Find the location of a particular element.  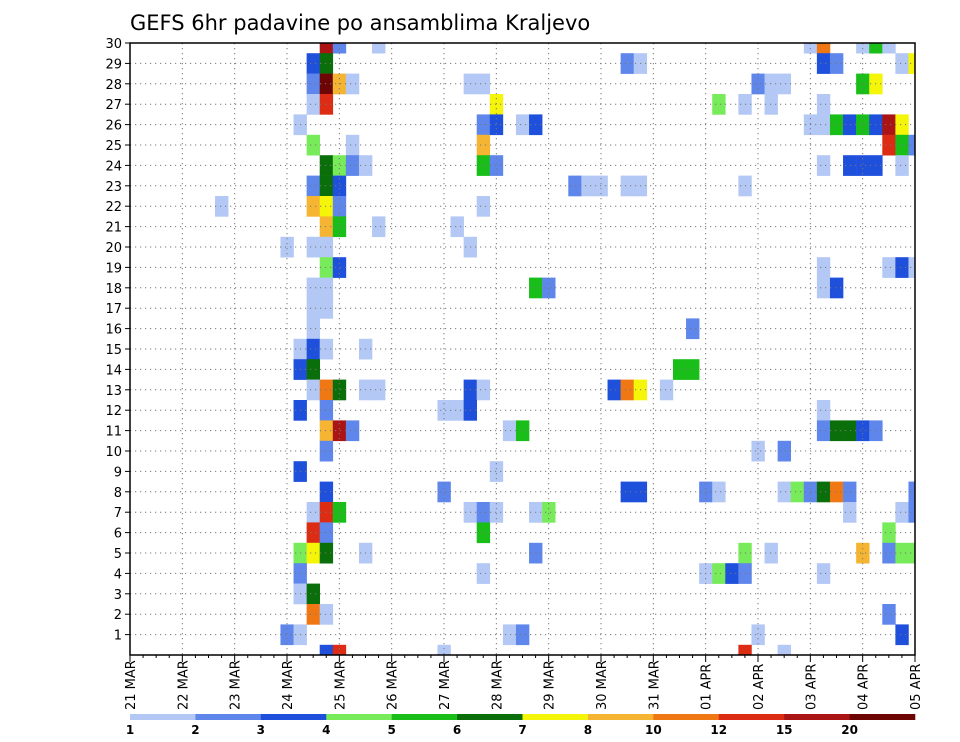

legend-label: 2 is located at coordinates (195, 730).